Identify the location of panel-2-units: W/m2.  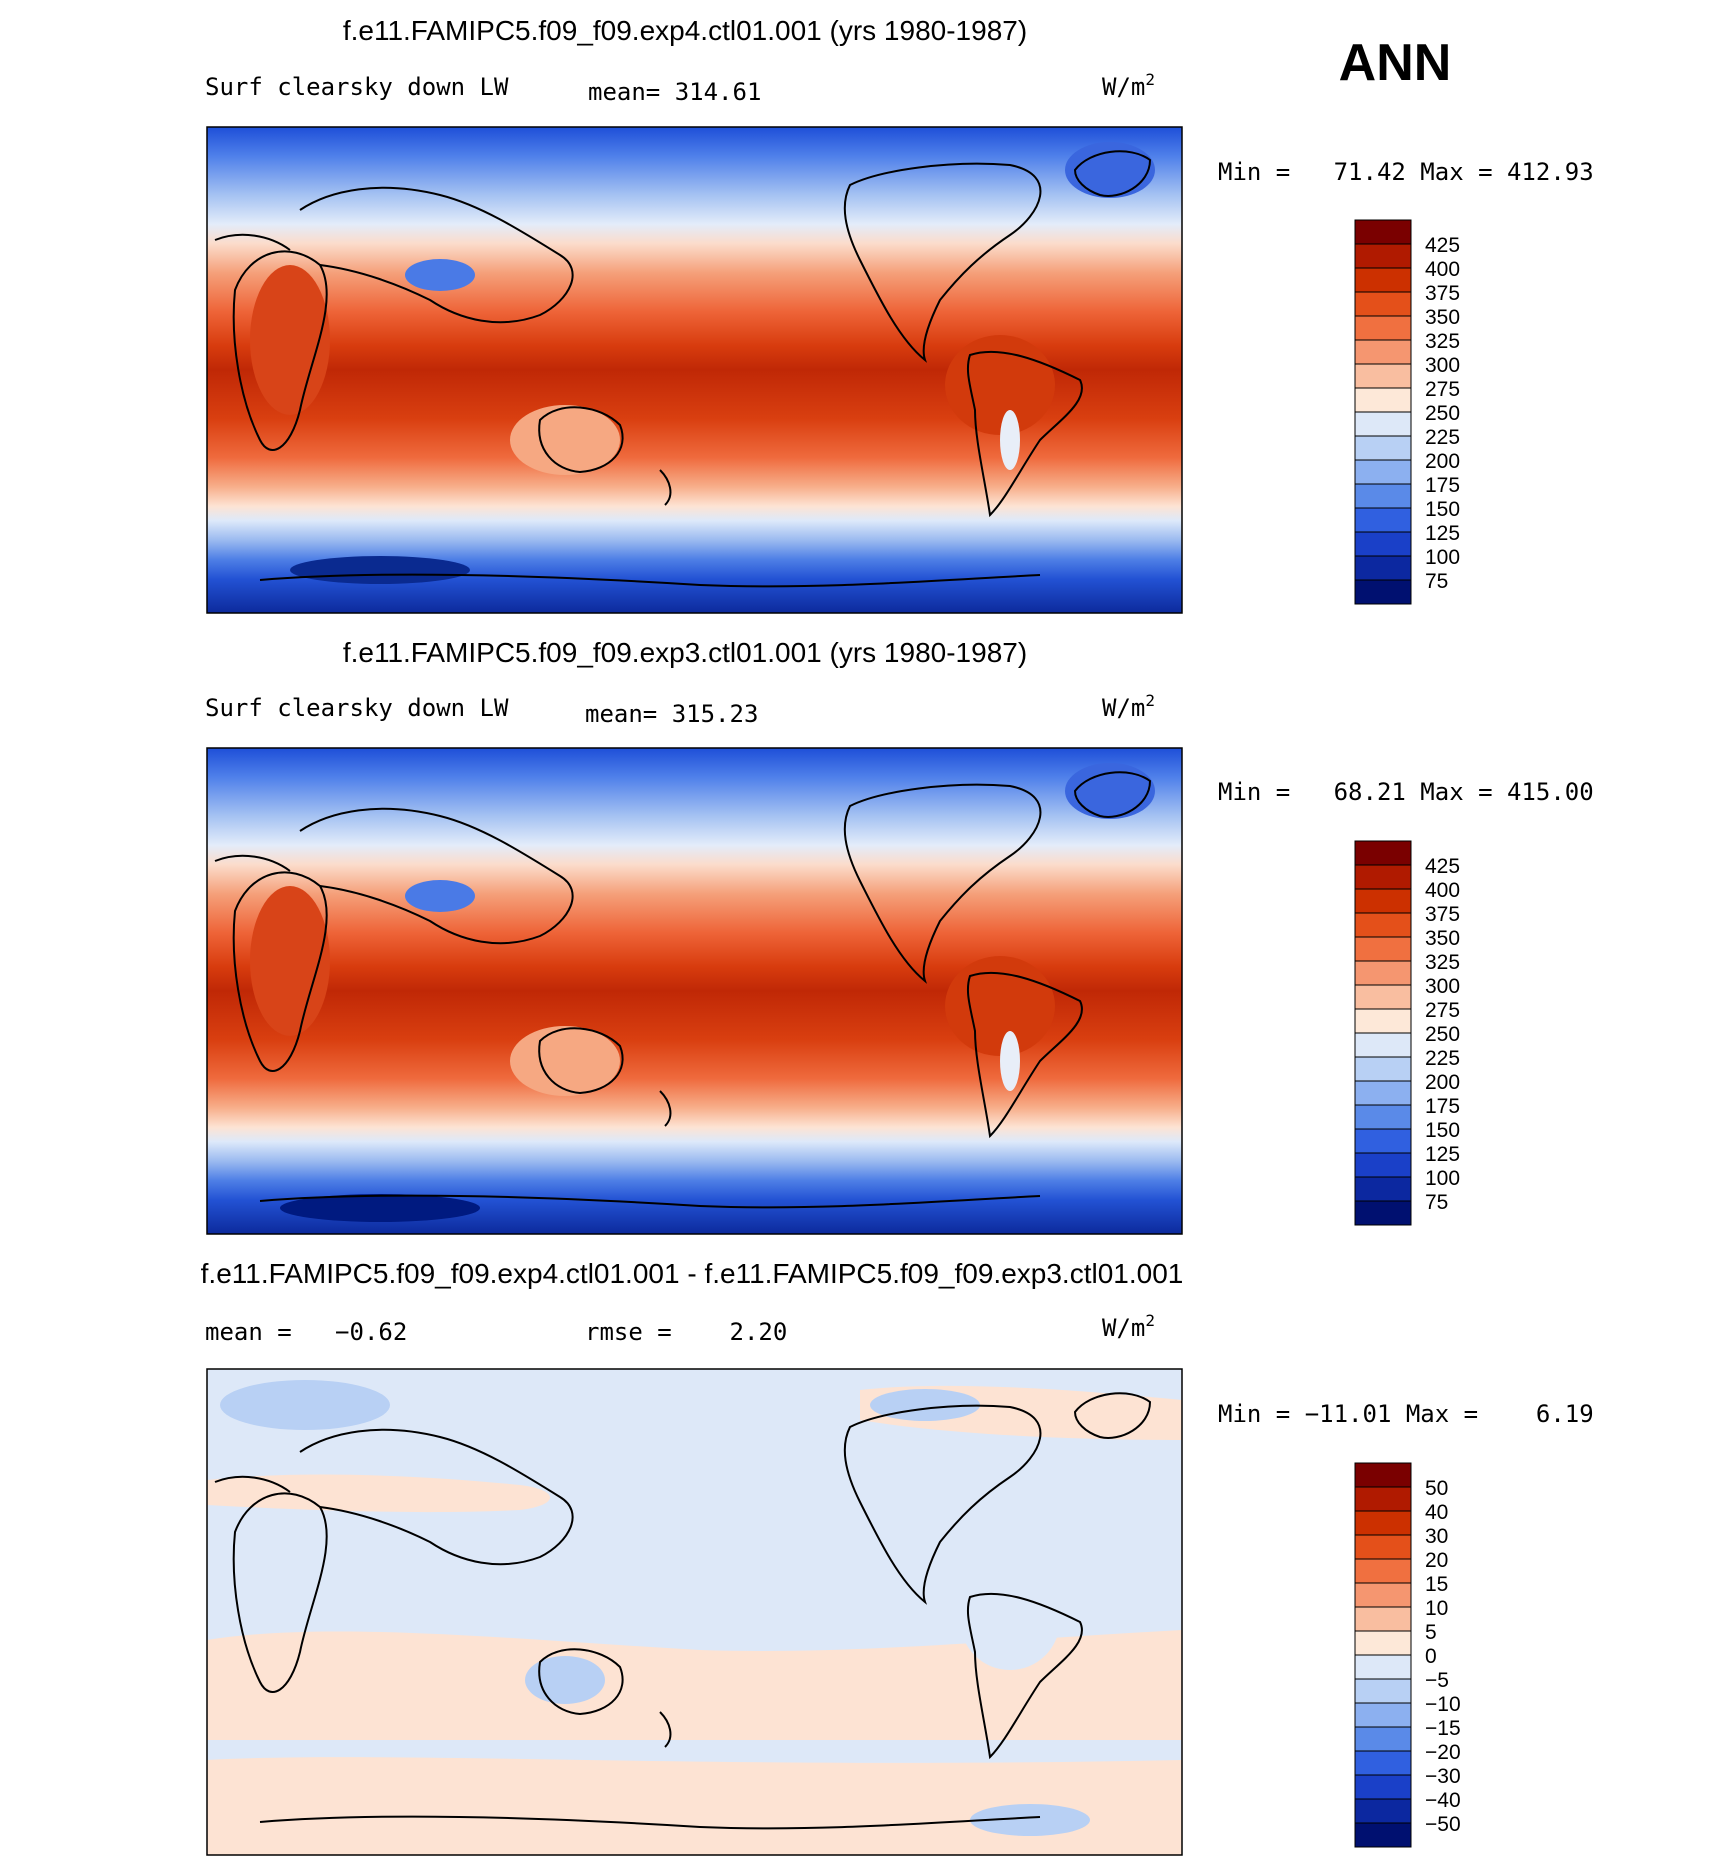
(1128, 706).